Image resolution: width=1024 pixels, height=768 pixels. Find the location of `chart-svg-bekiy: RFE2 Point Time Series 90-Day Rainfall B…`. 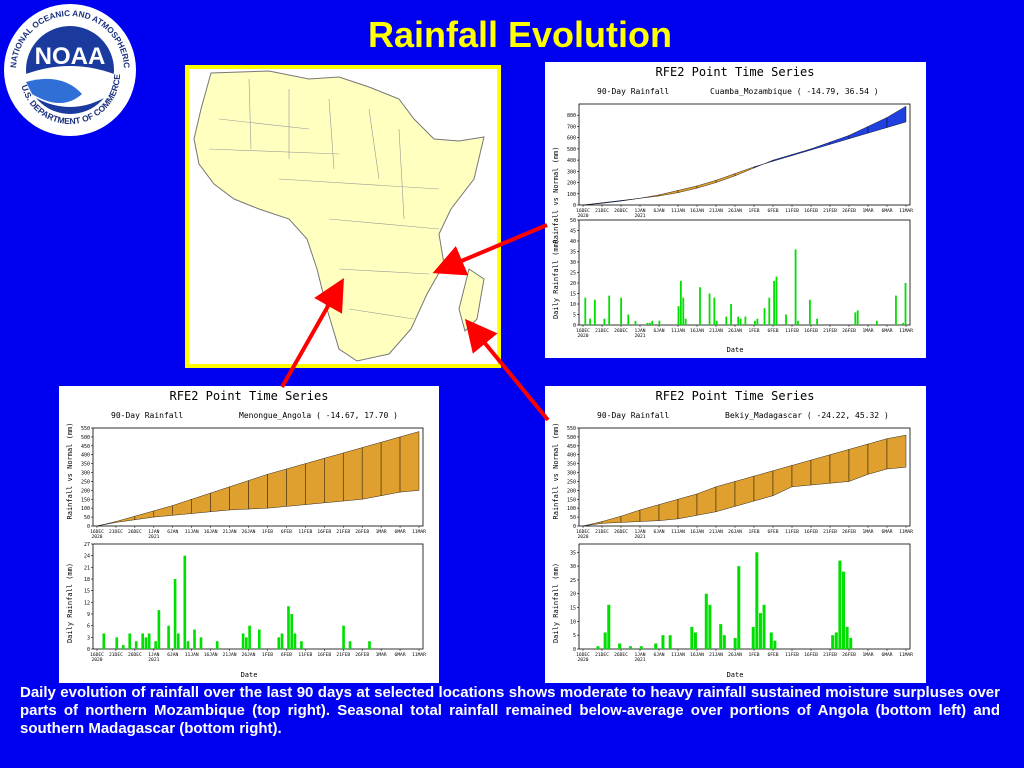

chart-svg-bekiy: RFE2 Point Time Series 90-Day Rainfall B… is located at coordinates (732, 534).